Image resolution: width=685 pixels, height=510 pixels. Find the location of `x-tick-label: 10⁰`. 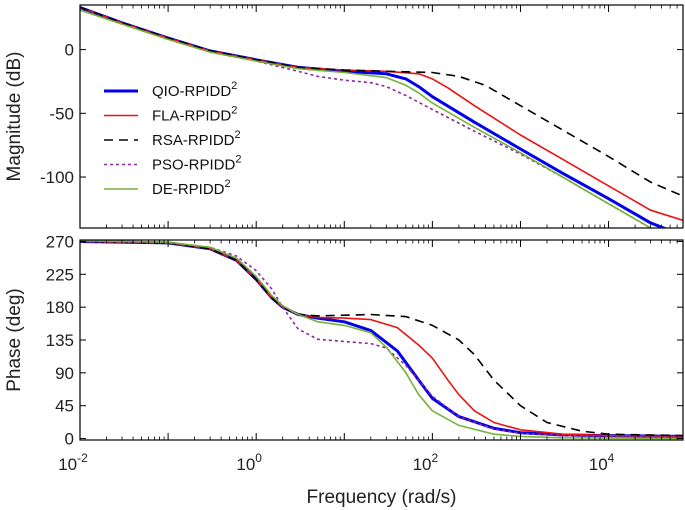

x-tick-label: 10⁰ is located at coordinates (249, 462).